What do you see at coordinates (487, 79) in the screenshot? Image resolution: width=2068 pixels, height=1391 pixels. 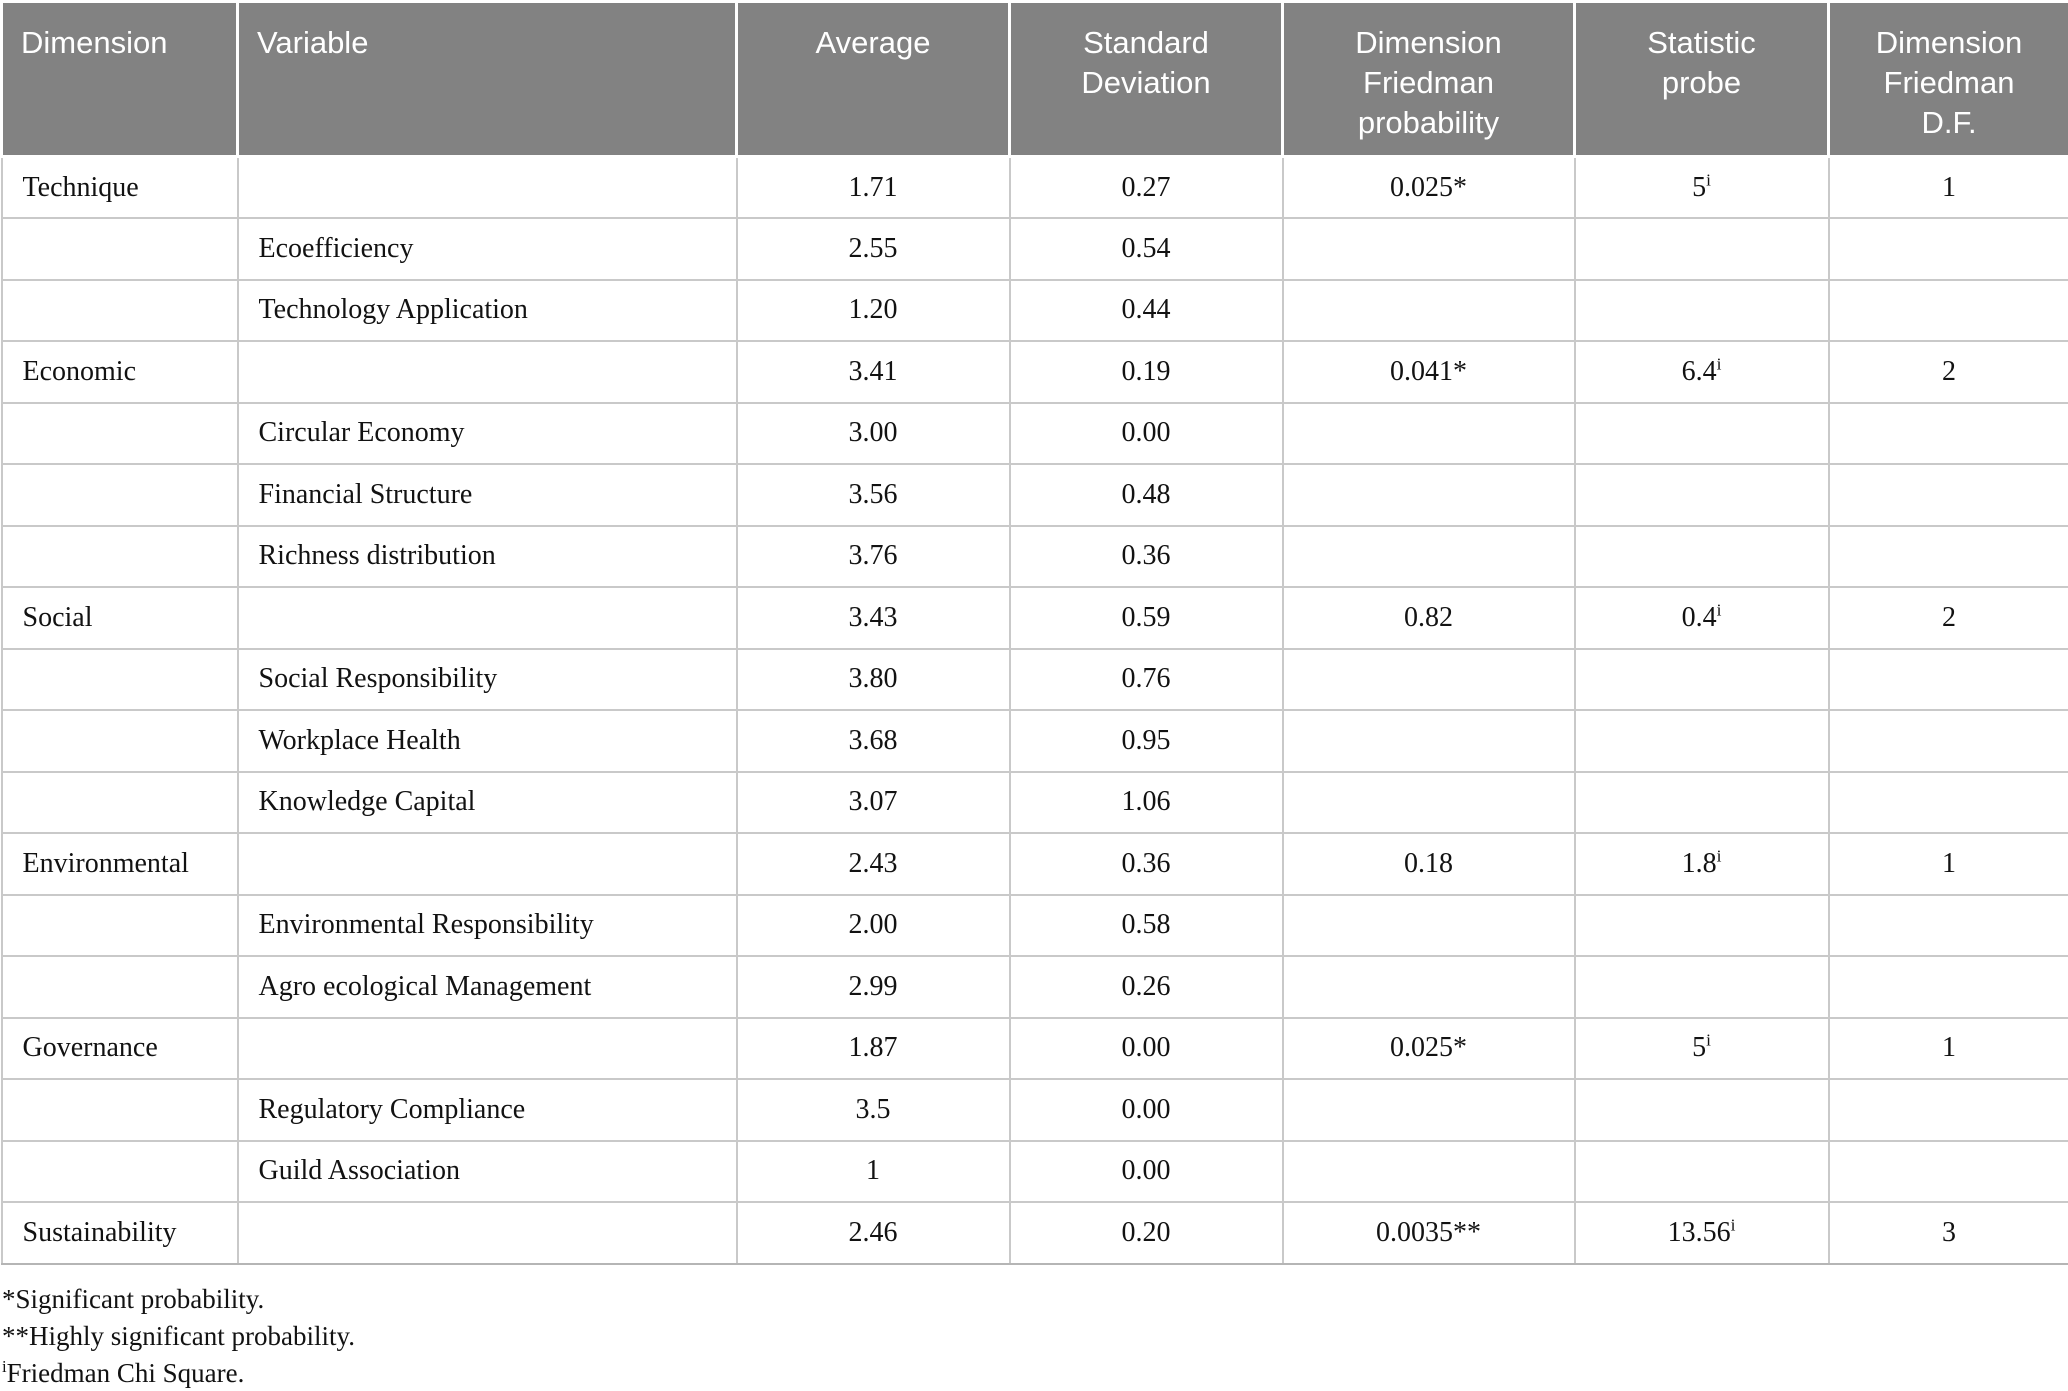 I see `col-header-variable: Variable` at bounding box center [487, 79].